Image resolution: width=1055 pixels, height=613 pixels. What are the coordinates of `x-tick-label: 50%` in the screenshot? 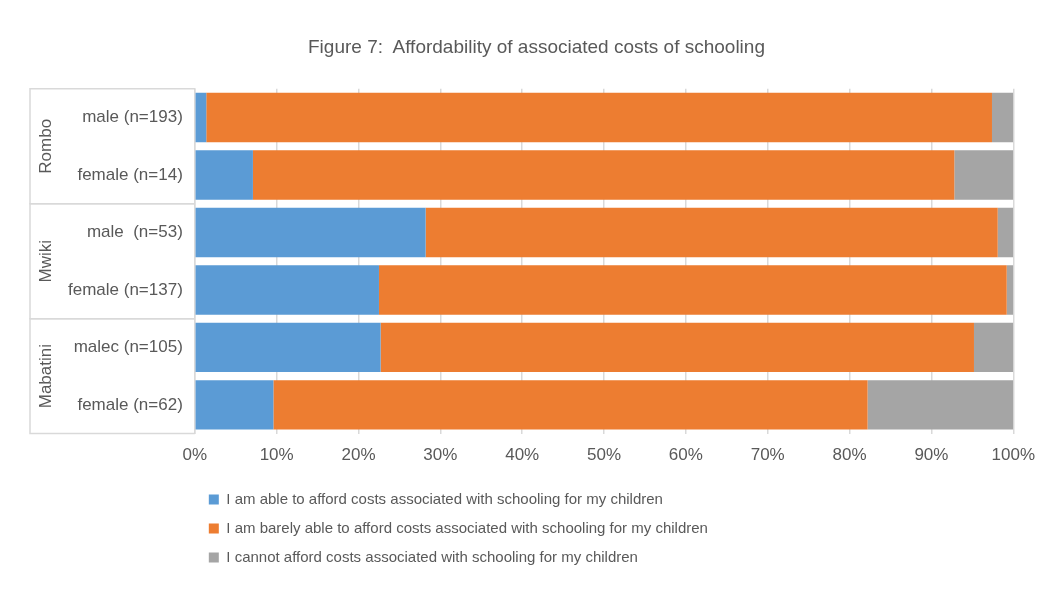 It's located at (604, 455).